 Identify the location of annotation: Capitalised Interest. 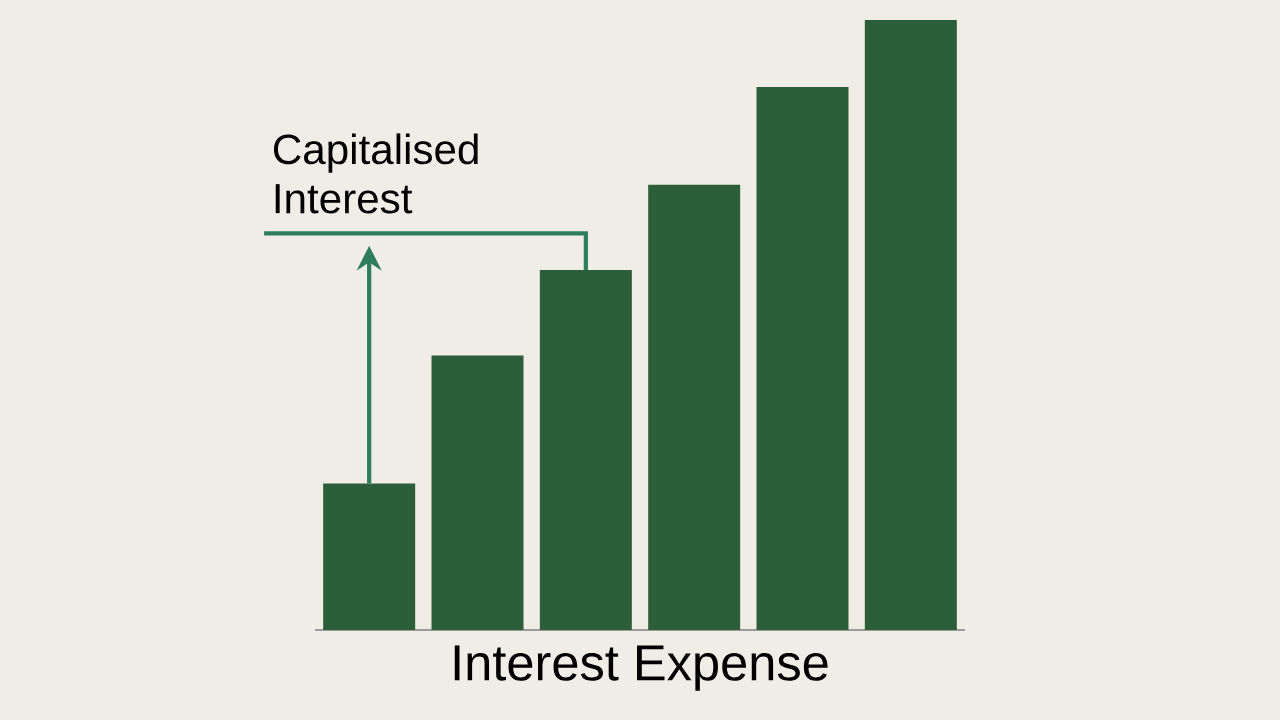
(375, 173).